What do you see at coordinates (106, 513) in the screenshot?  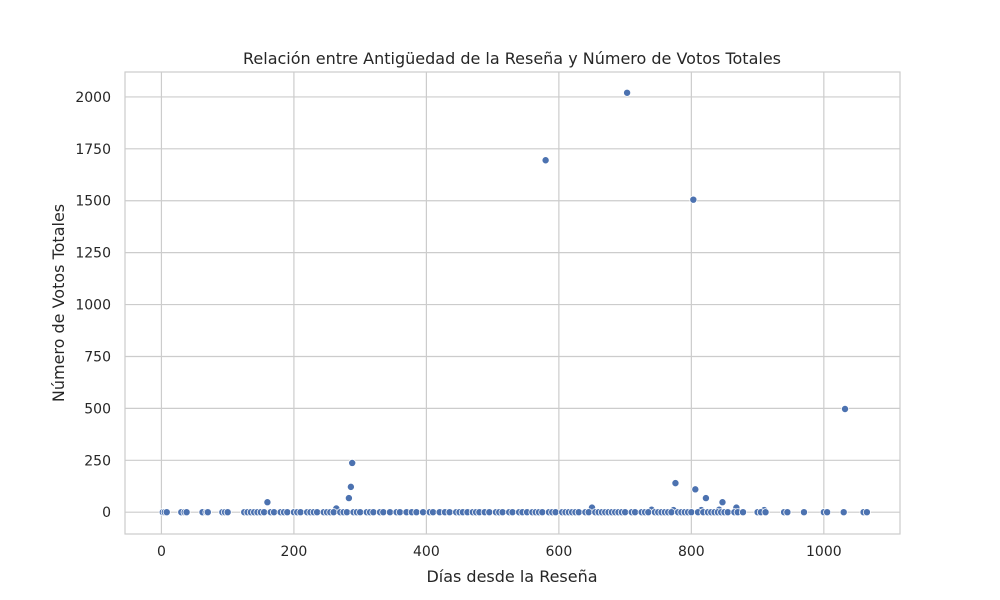 I see `y-tick-label: 0` at bounding box center [106, 513].